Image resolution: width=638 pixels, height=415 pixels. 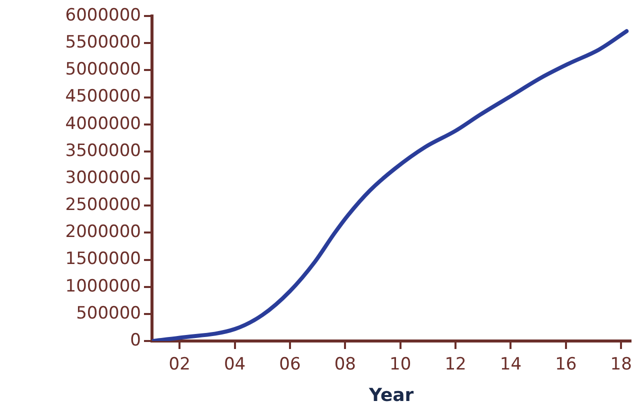 I want to click on x-tick-label: 08, so click(x=345, y=364).